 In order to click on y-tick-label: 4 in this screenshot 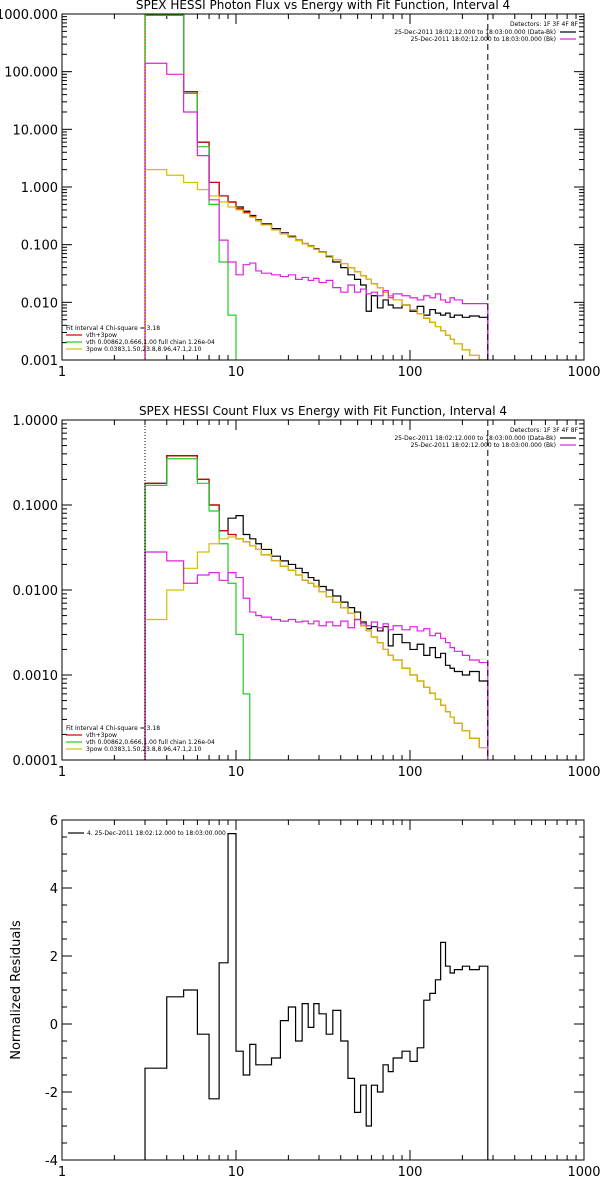, I will do `click(54, 889)`.